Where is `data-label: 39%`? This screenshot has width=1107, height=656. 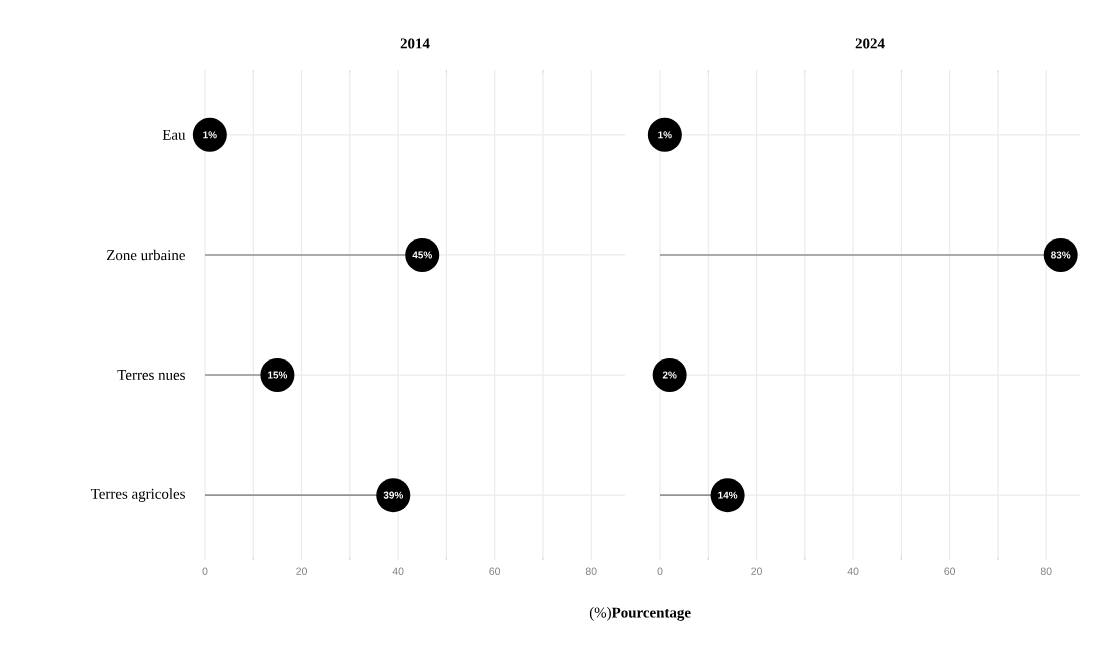
data-label: 39% is located at coordinates (393, 495).